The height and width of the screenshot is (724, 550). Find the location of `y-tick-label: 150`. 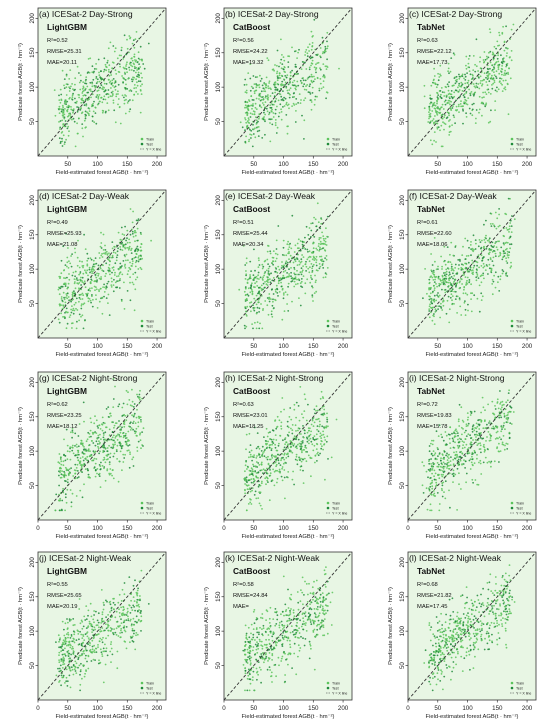

y-tick-label: 150 is located at coordinates (218, 234).